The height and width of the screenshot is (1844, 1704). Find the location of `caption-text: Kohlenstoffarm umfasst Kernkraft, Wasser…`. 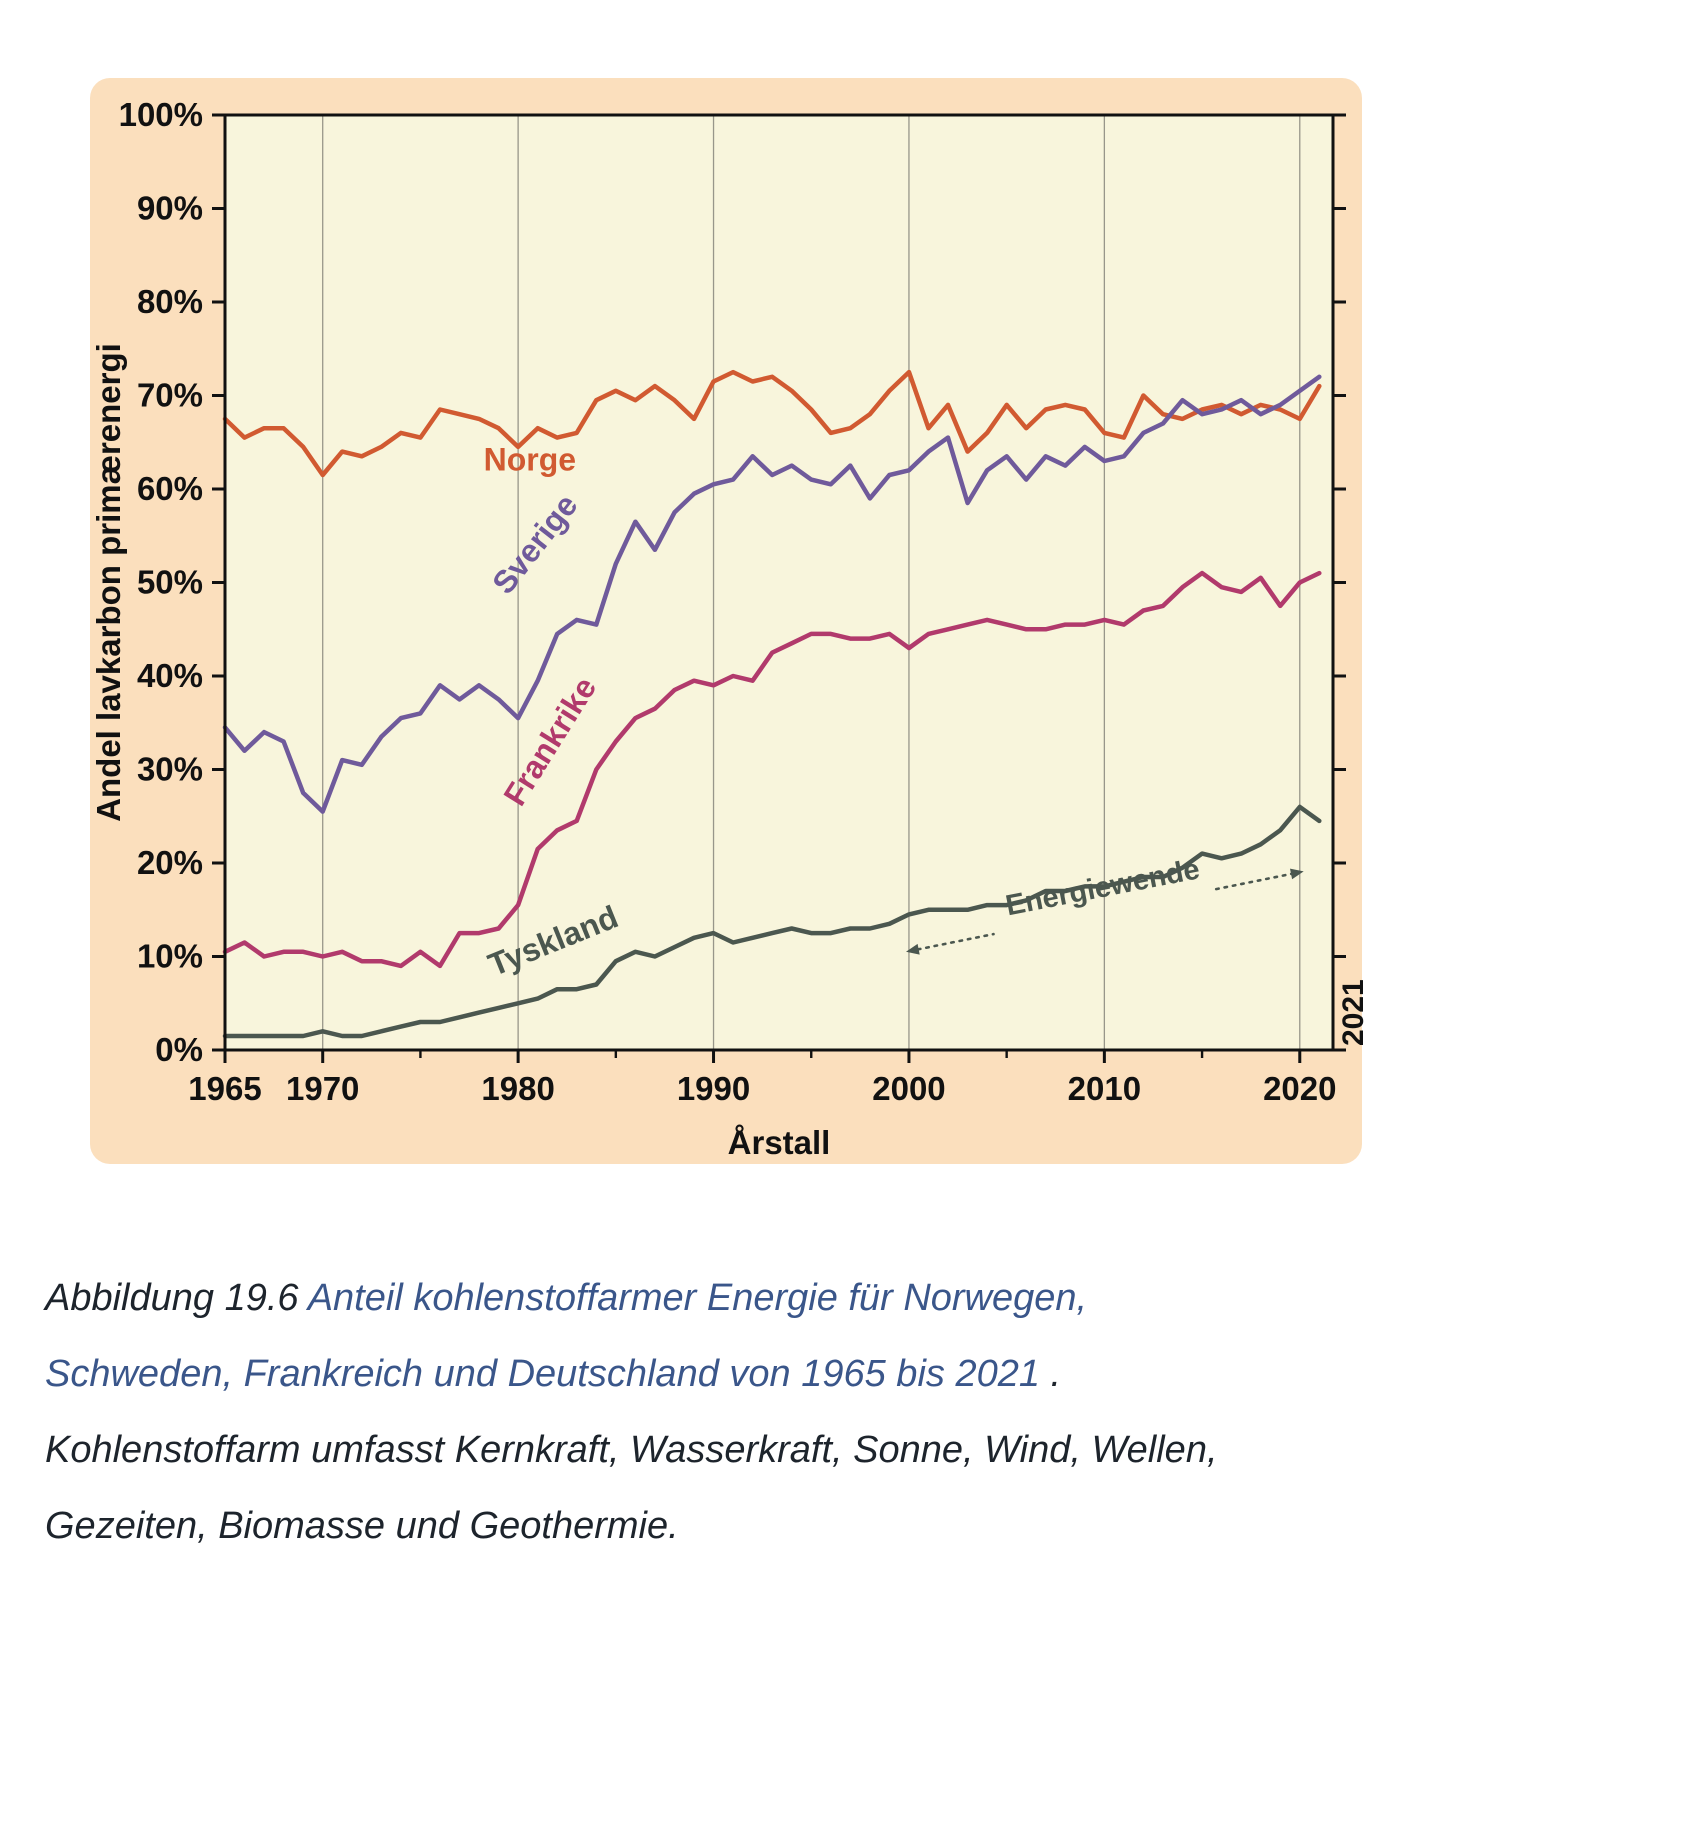

caption-text: Kohlenstoffarm umfasst Kernkraft, Wasser… is located at coordinates (631, 1450).